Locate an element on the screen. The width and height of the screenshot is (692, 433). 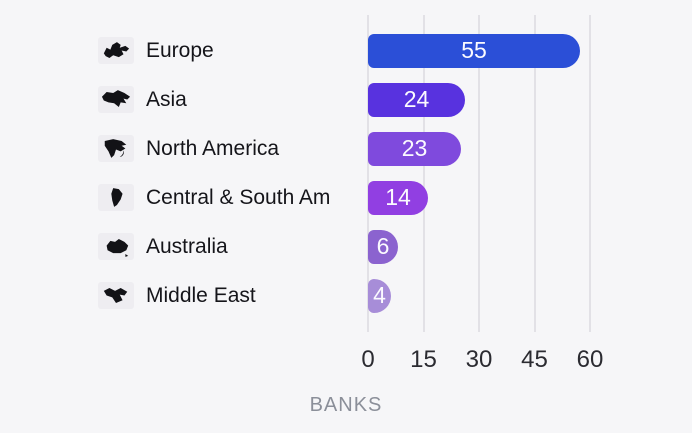
bar-asia: 24 is located at coordinates (416, 99).